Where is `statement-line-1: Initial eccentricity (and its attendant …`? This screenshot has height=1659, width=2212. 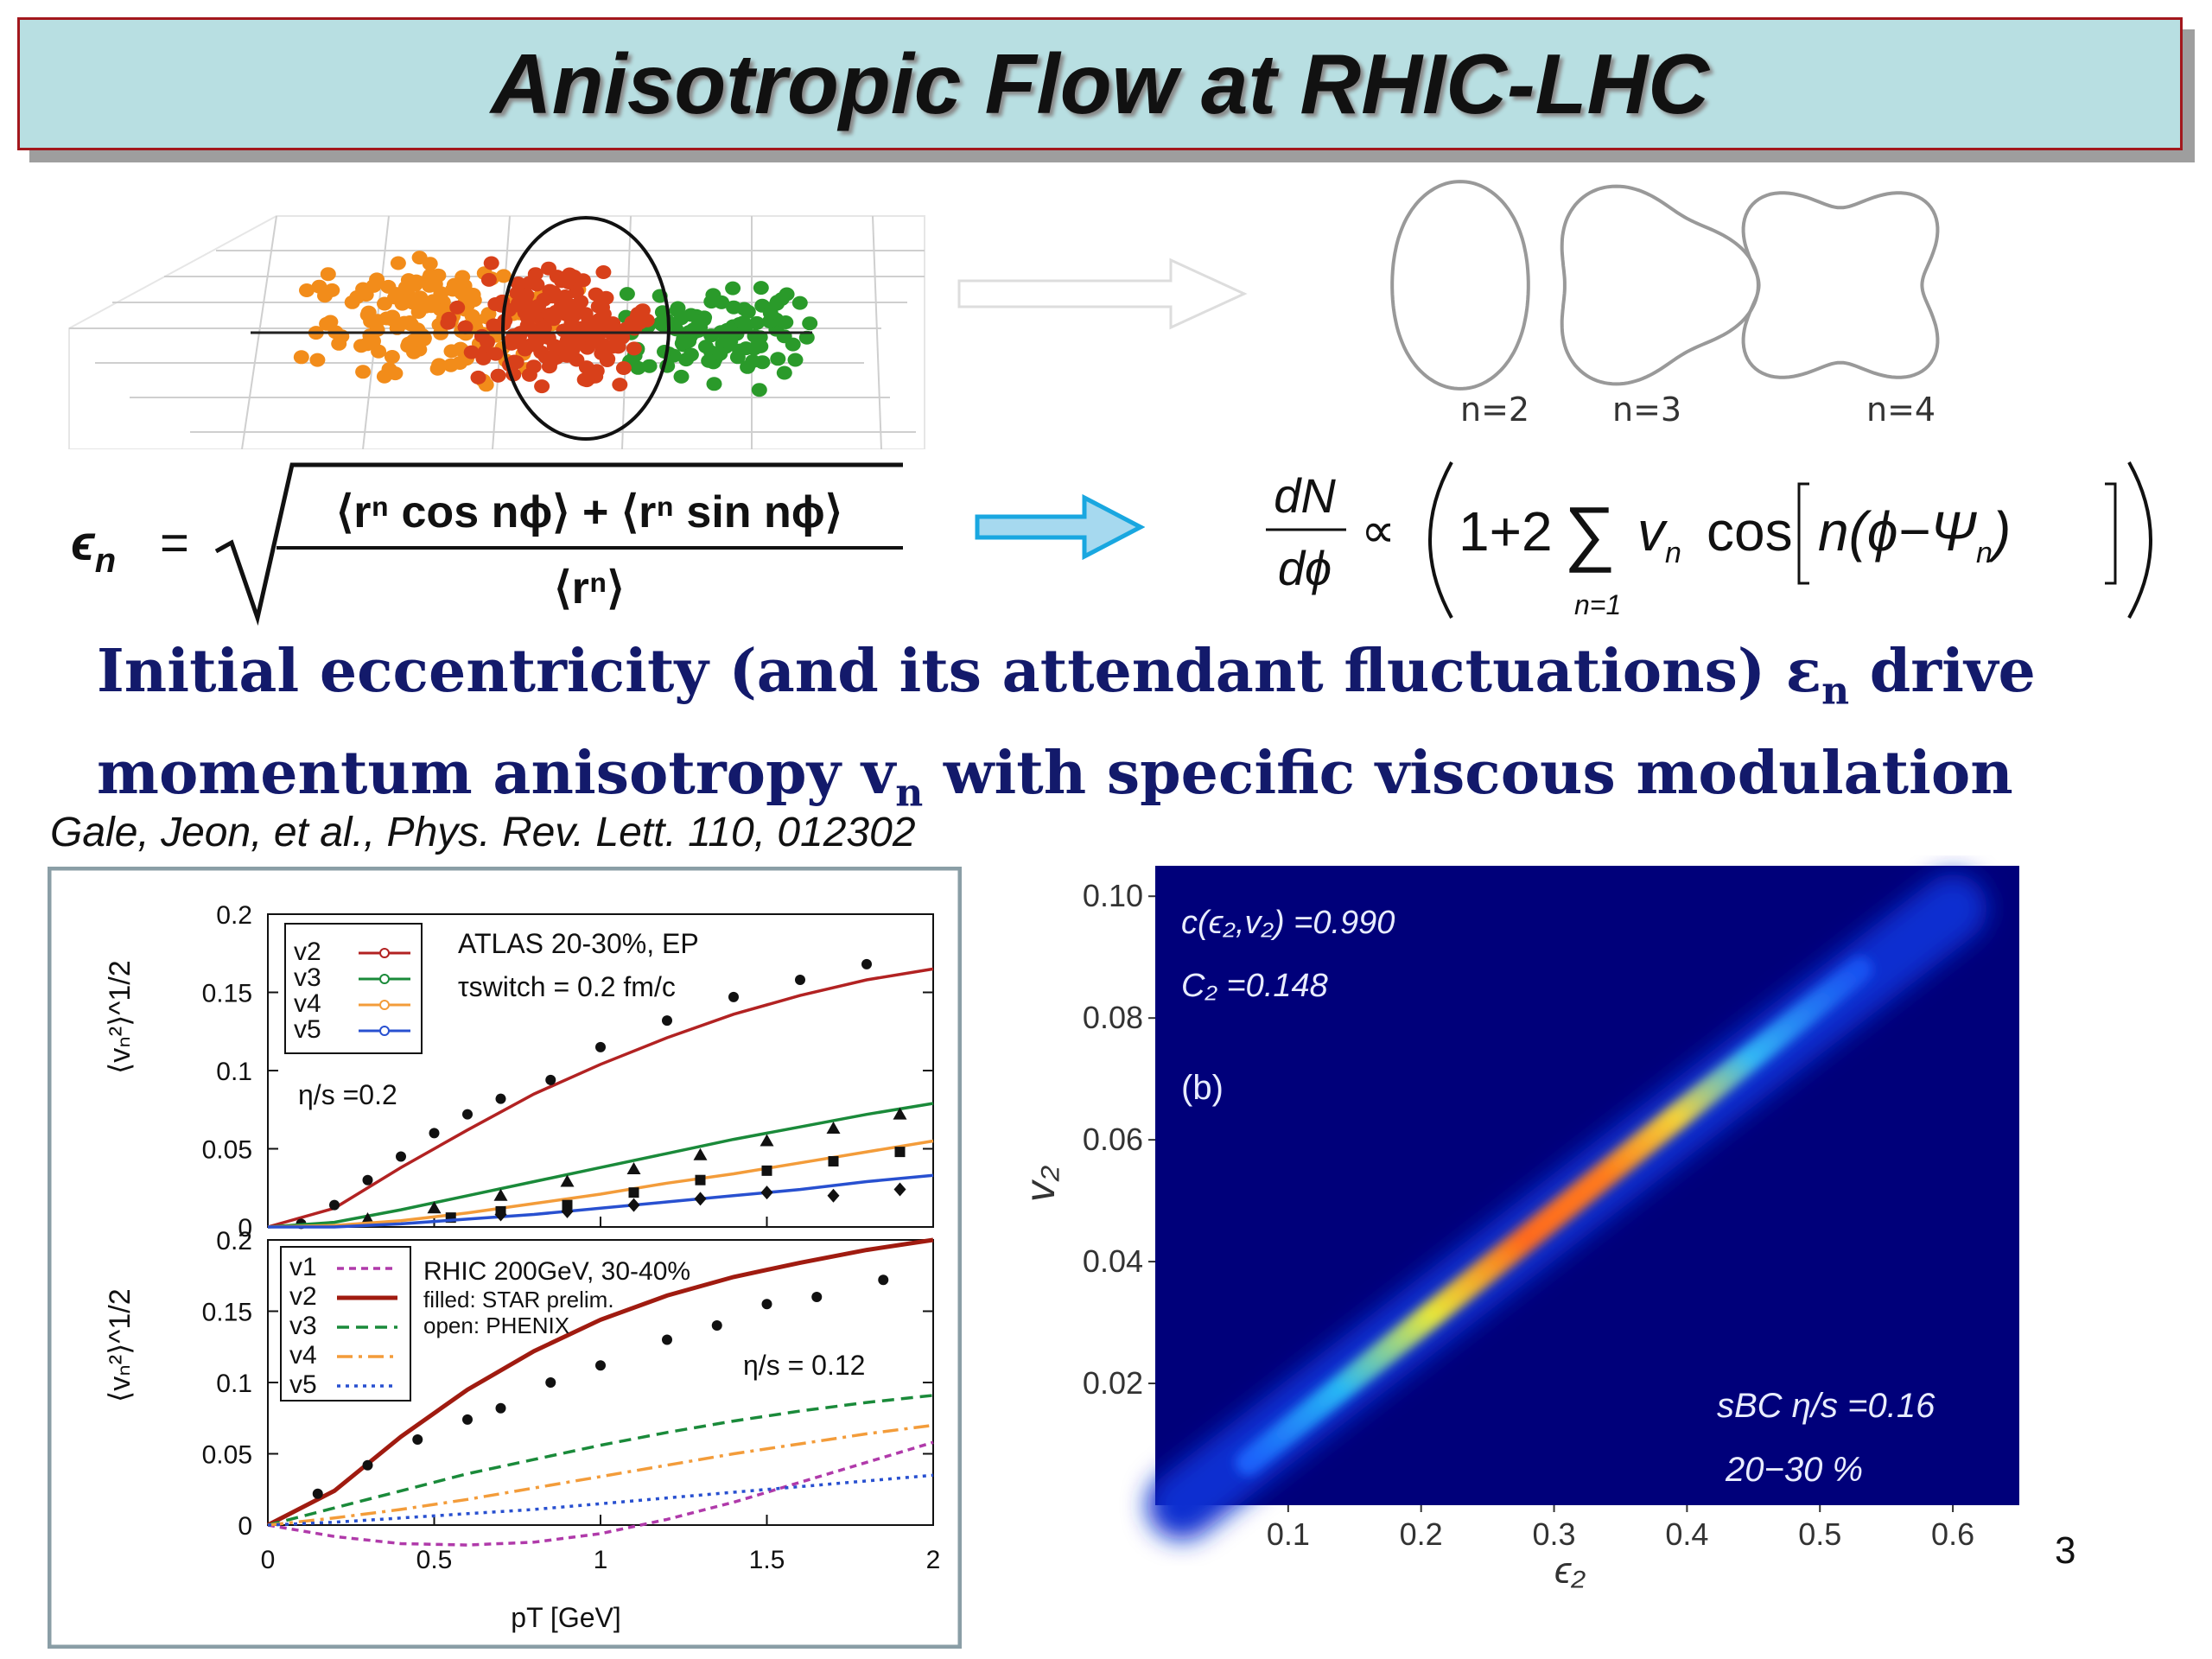
statement-line-1: Initial eccentricity (and its attendant … is located at coordinates (1066, 675).